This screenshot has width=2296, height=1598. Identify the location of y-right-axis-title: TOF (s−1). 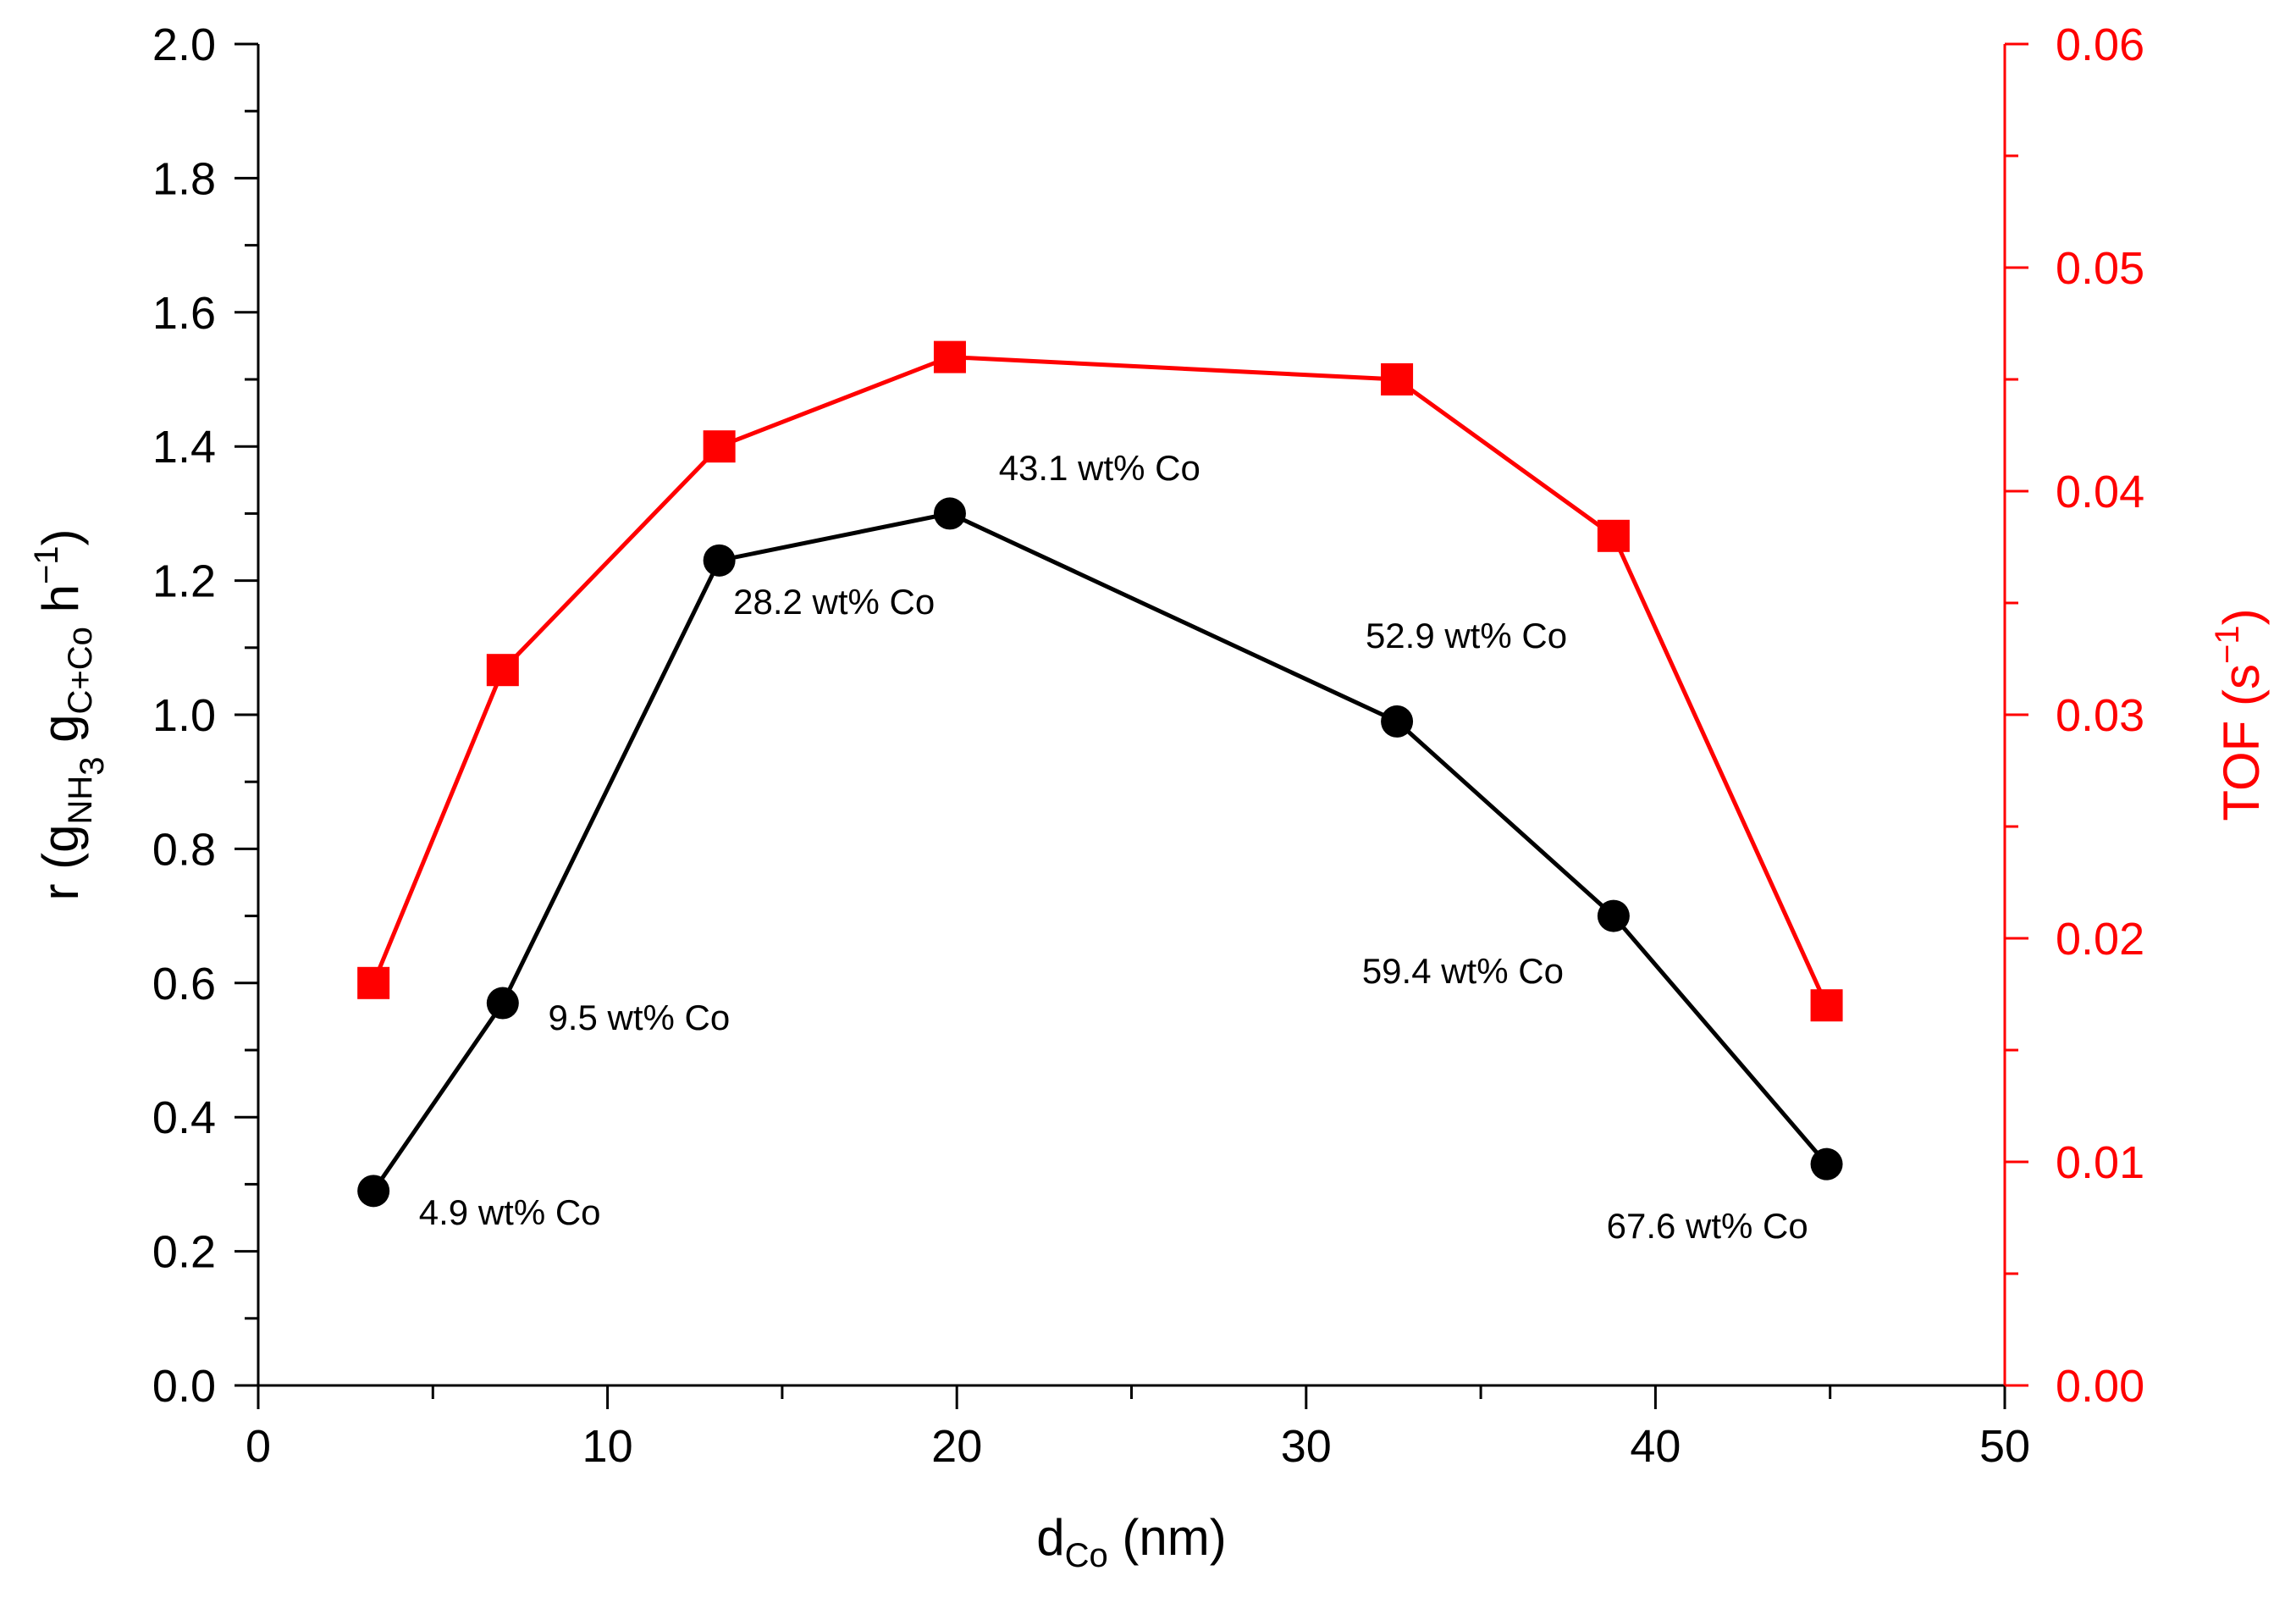
(2239, 714).